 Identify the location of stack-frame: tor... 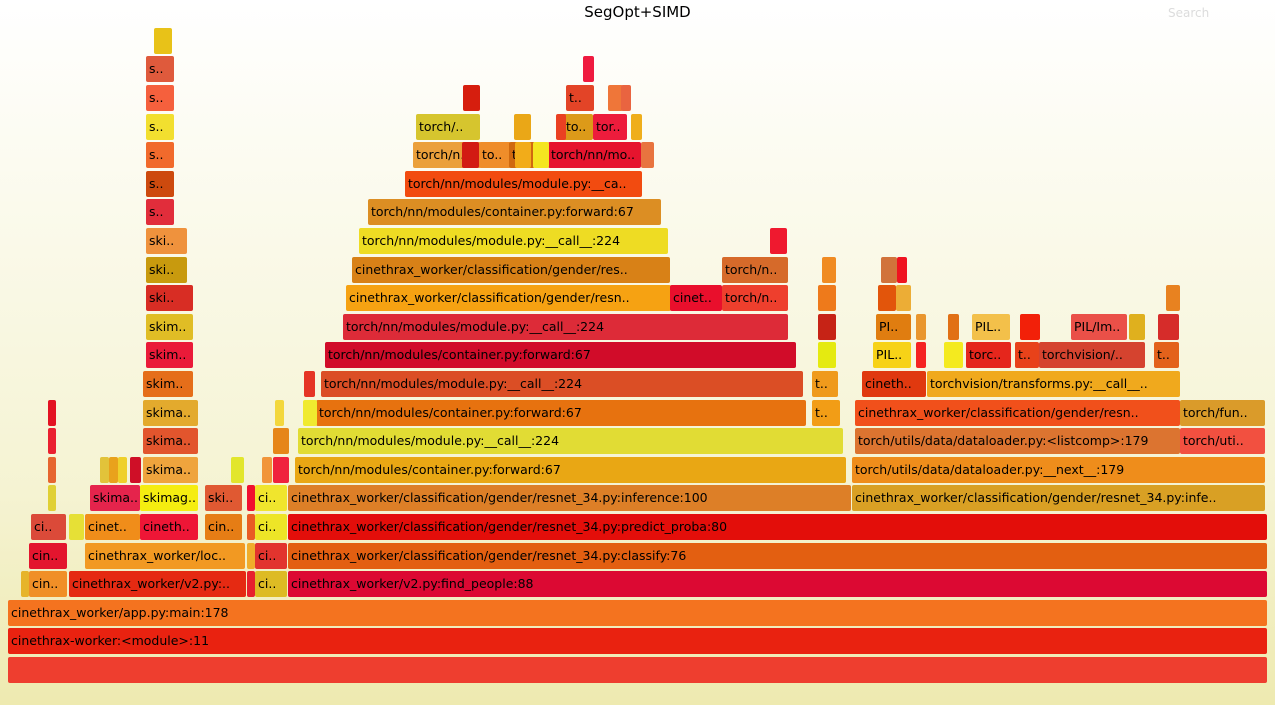
(610, 127).